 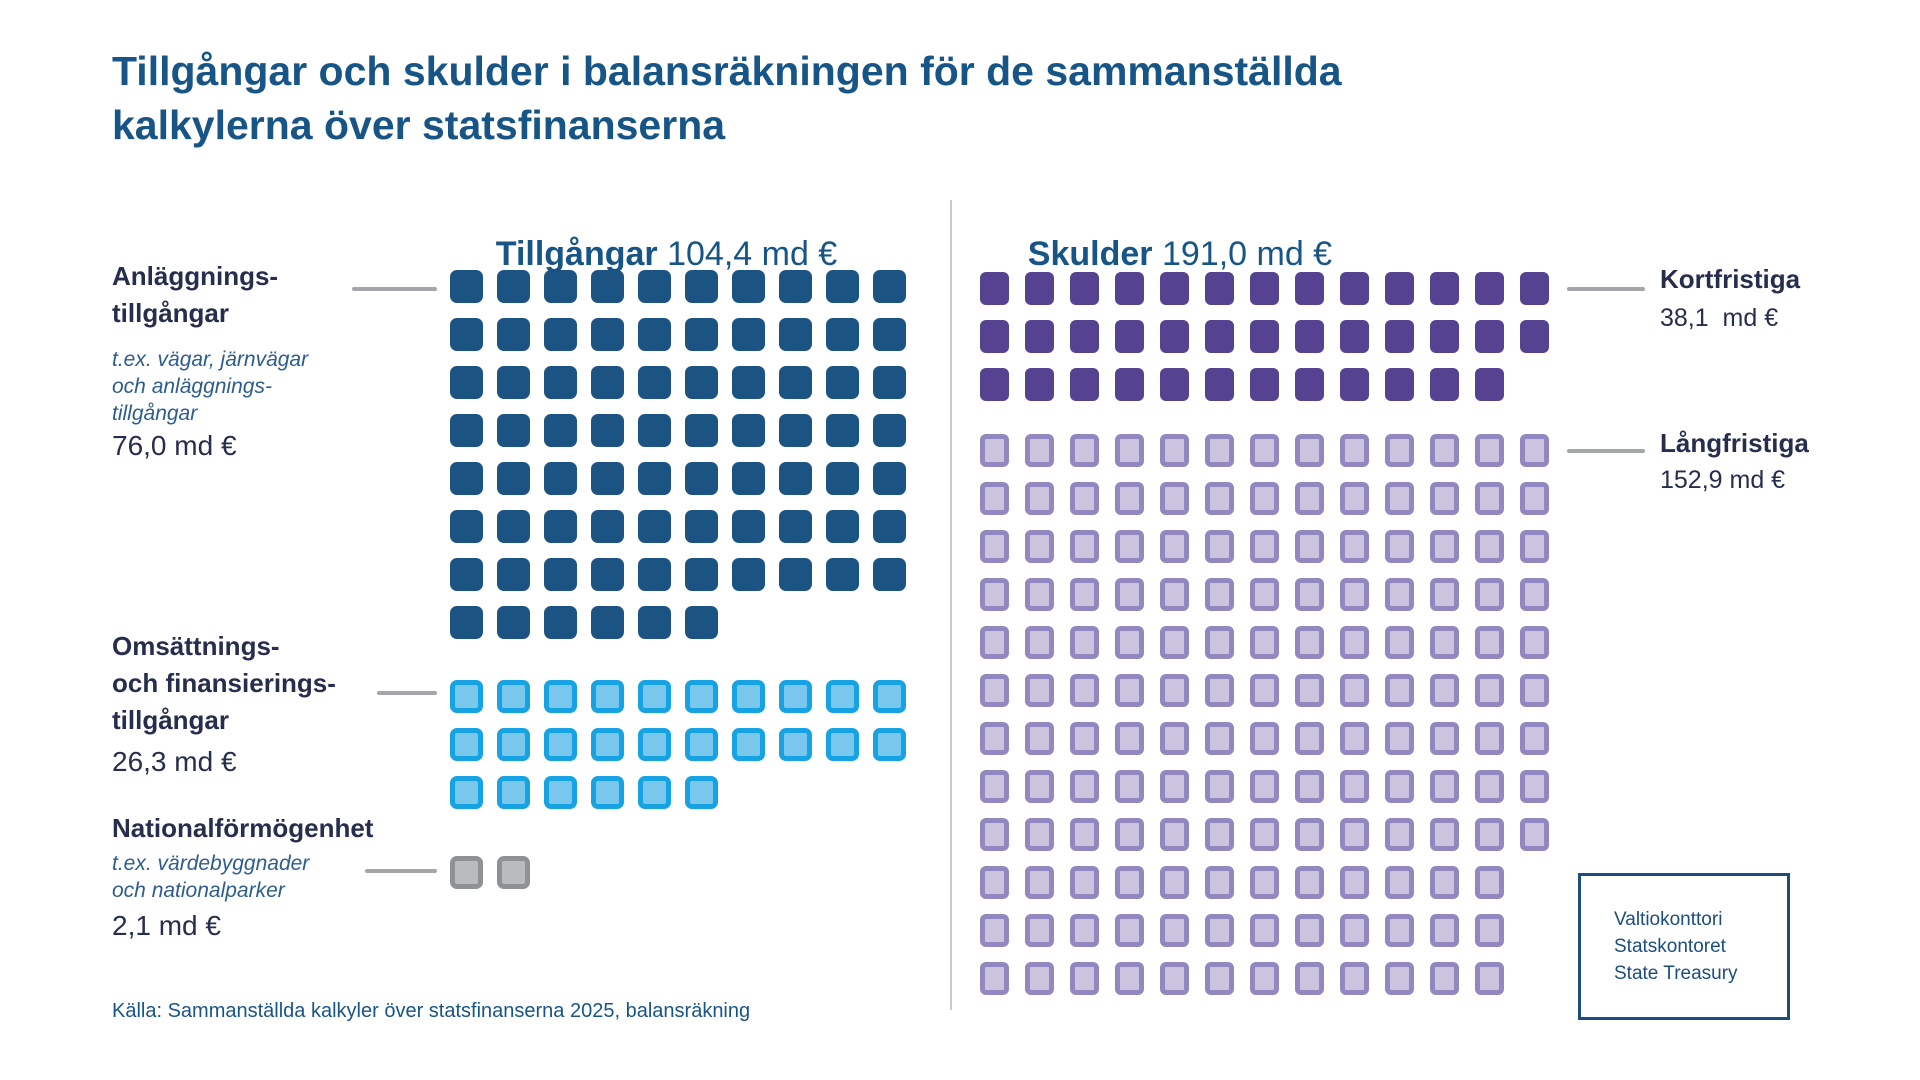 I want to click on waffle-grid-current-assets, so click(x=678, y=744).